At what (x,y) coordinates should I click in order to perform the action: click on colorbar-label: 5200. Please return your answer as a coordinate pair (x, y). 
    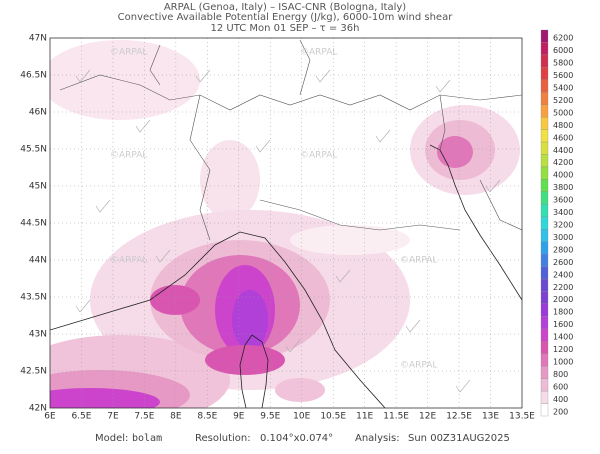
    Looking at the image, I should click on (563, 100).